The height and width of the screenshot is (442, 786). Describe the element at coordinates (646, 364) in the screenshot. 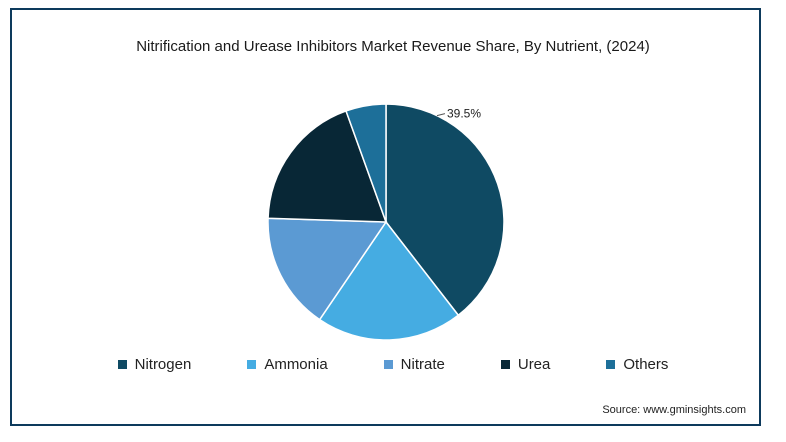

I see `legend-label: Others` at that location.